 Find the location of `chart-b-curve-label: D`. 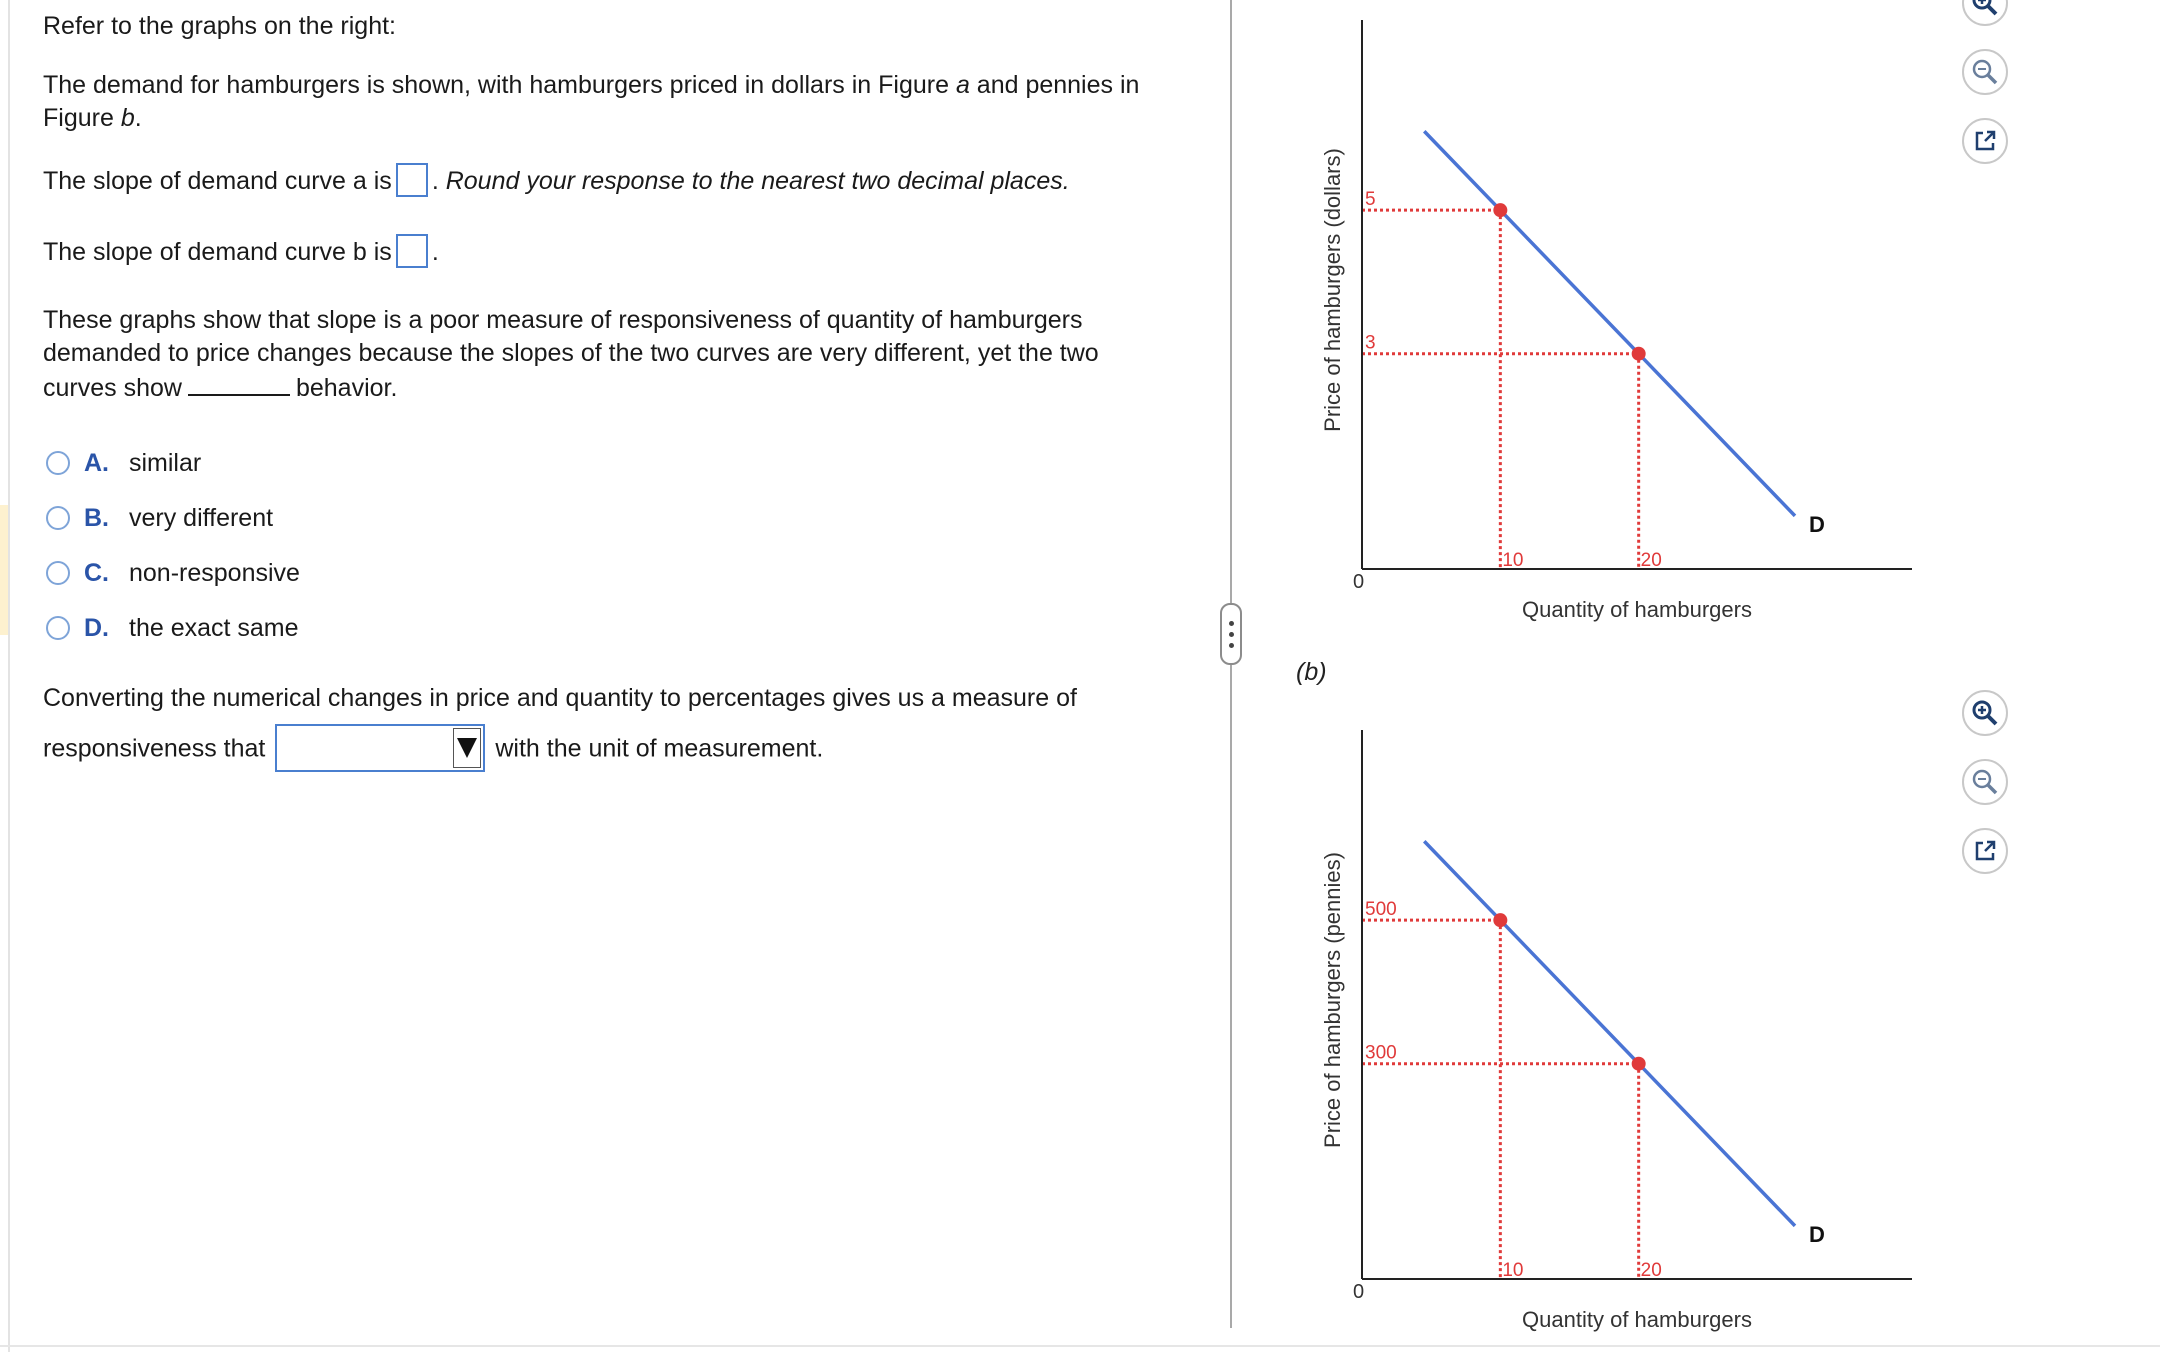

chart-b-curve-label: D is located at coordinates (1817, 1234).